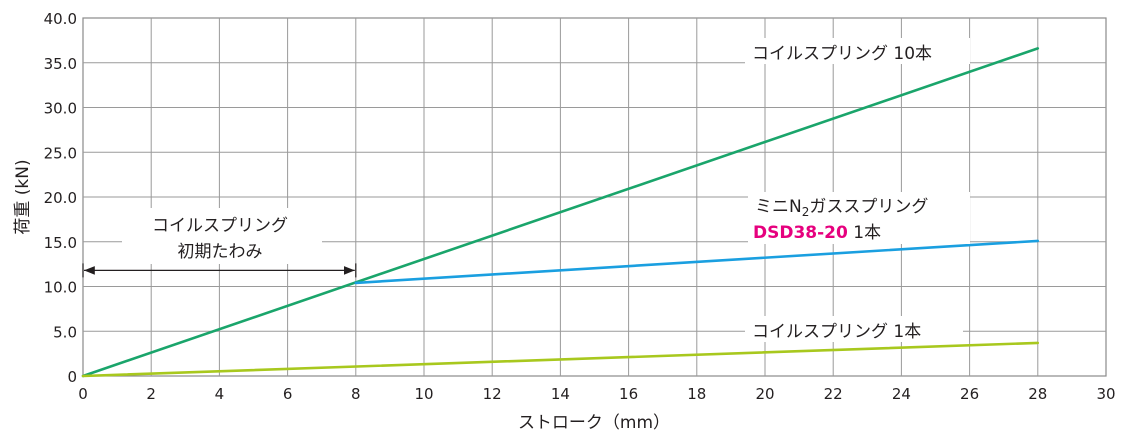  What do you see at coordinates (1105, 394) in the screenshot?
I see `x-tick-label: 30` at bounding box center [1105, 394].